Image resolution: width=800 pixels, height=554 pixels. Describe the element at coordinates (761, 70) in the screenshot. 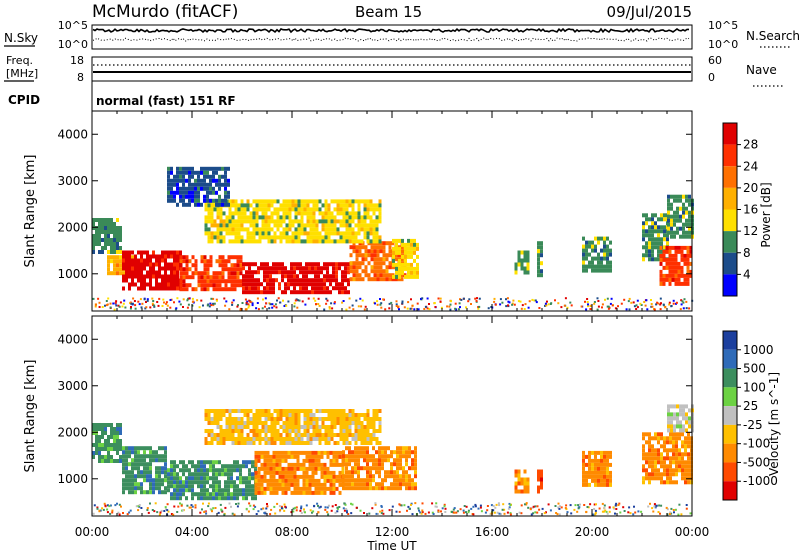

I see `nave-label: Nave` at that location.